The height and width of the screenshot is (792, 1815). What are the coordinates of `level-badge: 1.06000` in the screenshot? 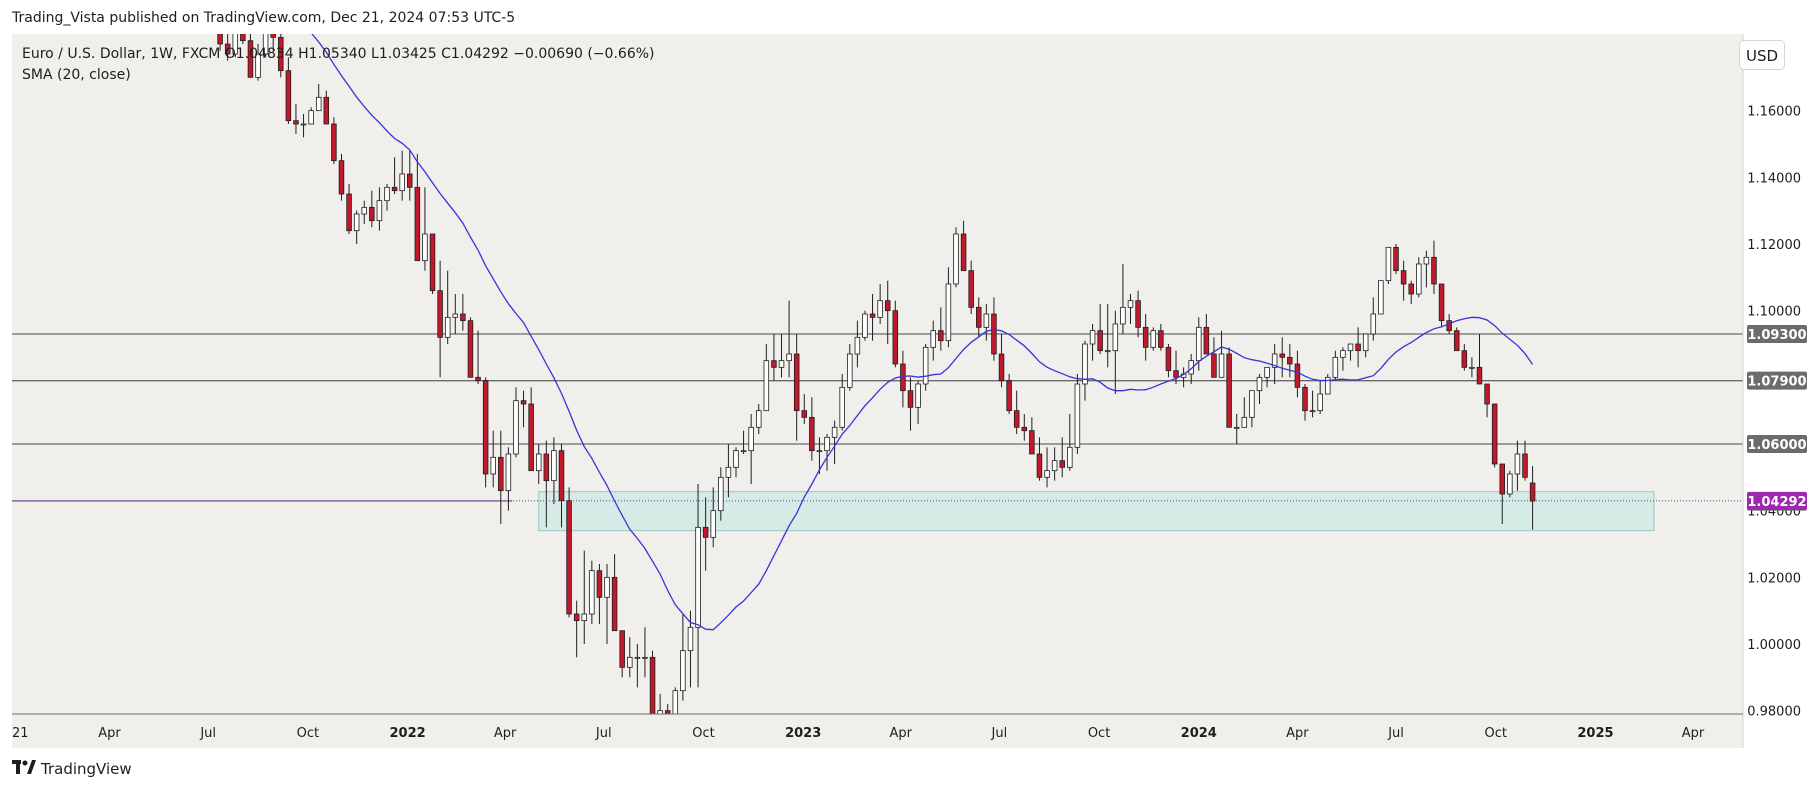 It's located at (1776, 445).